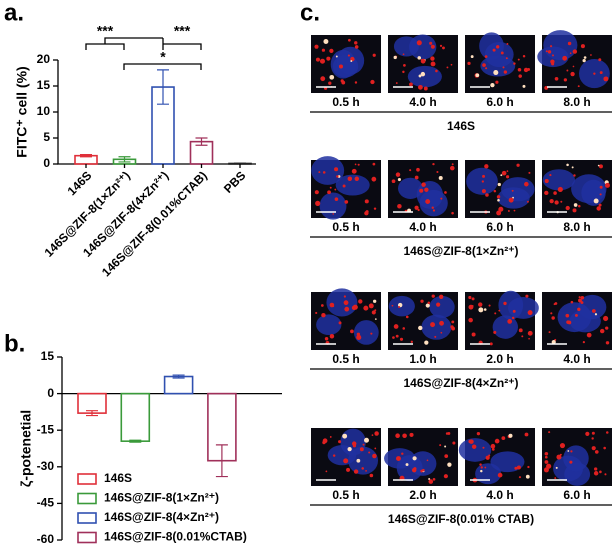  Describe the element at coordinates (461, 126) in the screenshot. I see `group-label: 146S` at that location.